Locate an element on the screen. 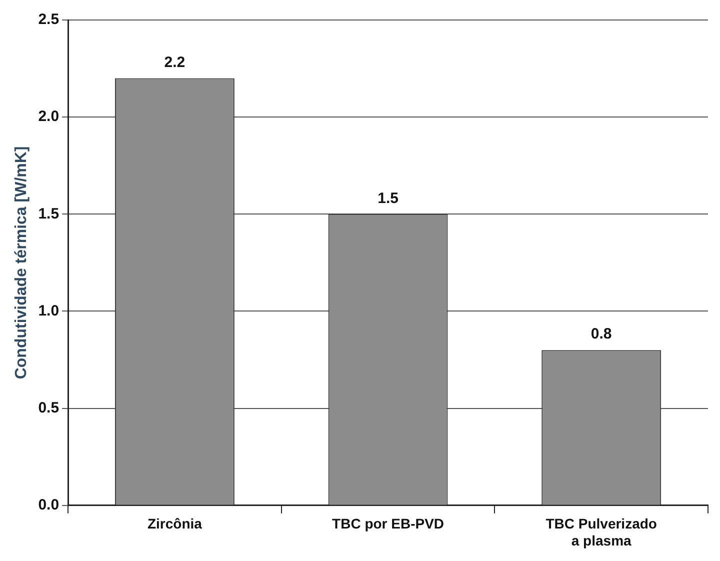 The image size is (720, 561). data-label: 1.5 is located at coordinates (388, 198).